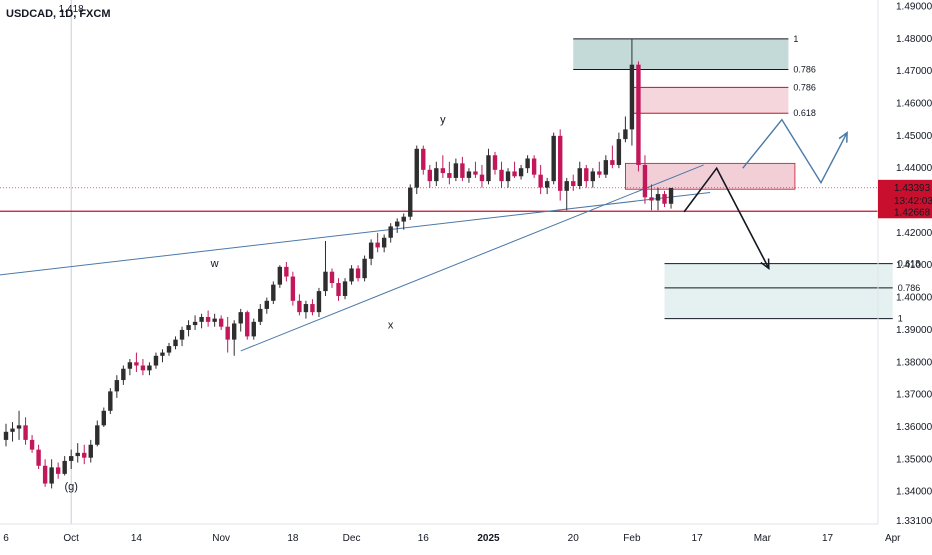 Image resolution: width=932 pixels, height=555 pixels. I want to click on projection-arrowhead-bearish, so click(765, 264).